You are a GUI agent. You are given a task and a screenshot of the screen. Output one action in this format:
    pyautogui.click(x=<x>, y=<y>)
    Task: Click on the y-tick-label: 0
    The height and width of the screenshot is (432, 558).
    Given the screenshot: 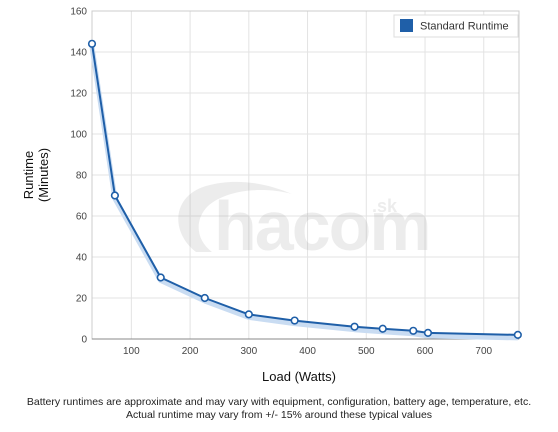 What is the action you would take?
    pyautogui.click(x=84, y=340)
    